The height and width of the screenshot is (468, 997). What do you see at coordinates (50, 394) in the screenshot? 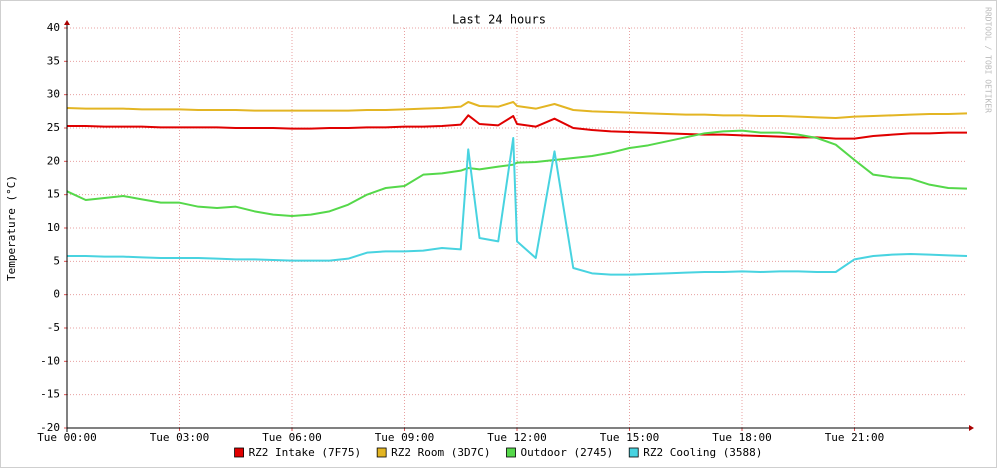
I see `y-tick-label: -15` at bounding box center [50, 394].